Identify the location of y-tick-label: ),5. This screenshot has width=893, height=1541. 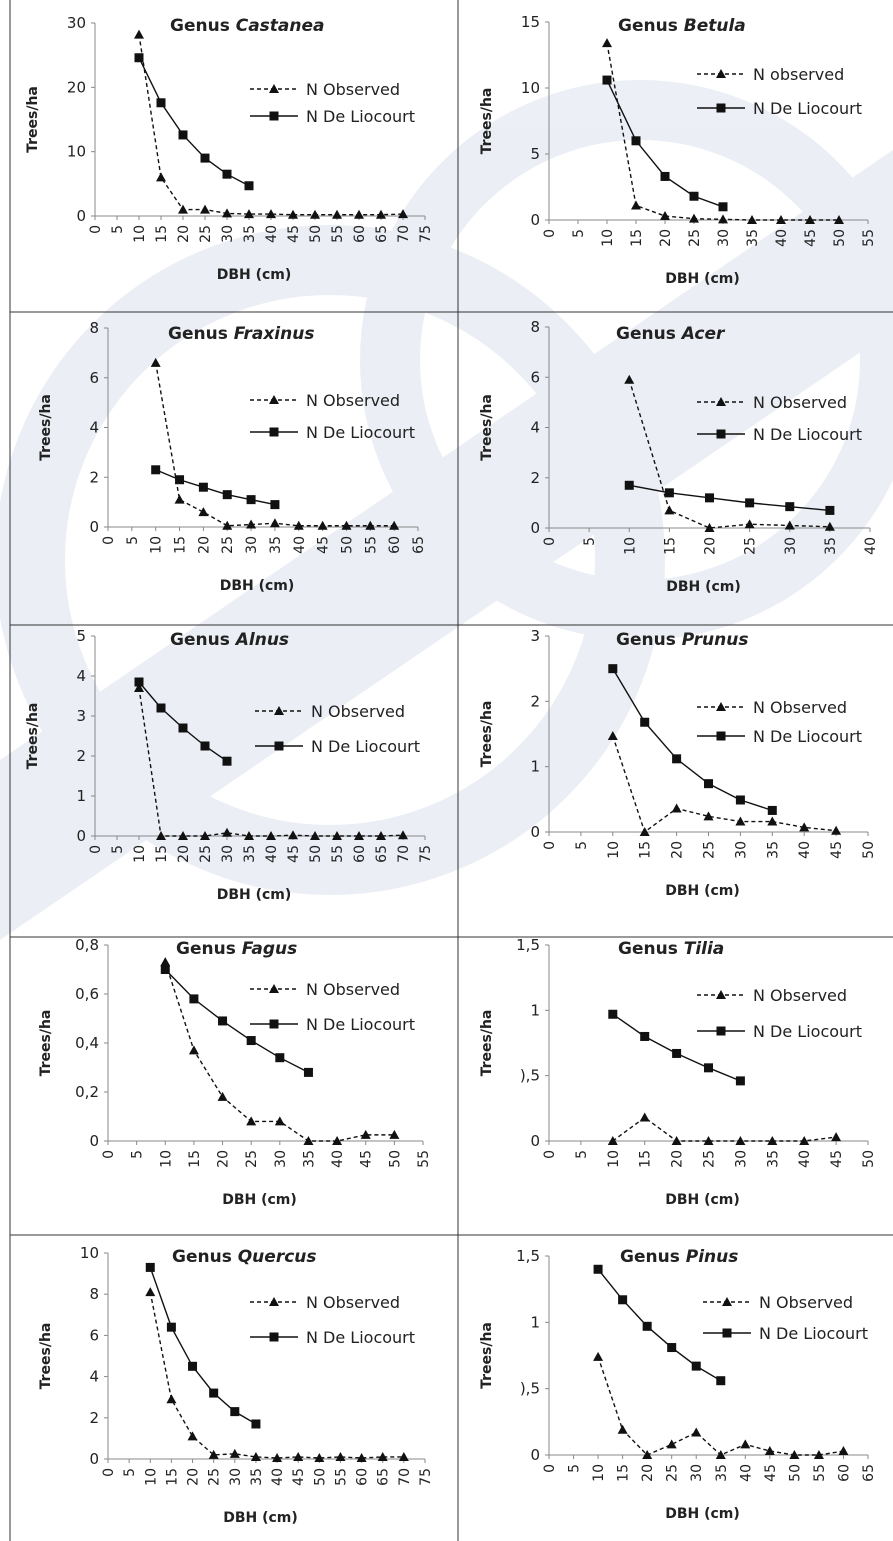
(530, 1076).